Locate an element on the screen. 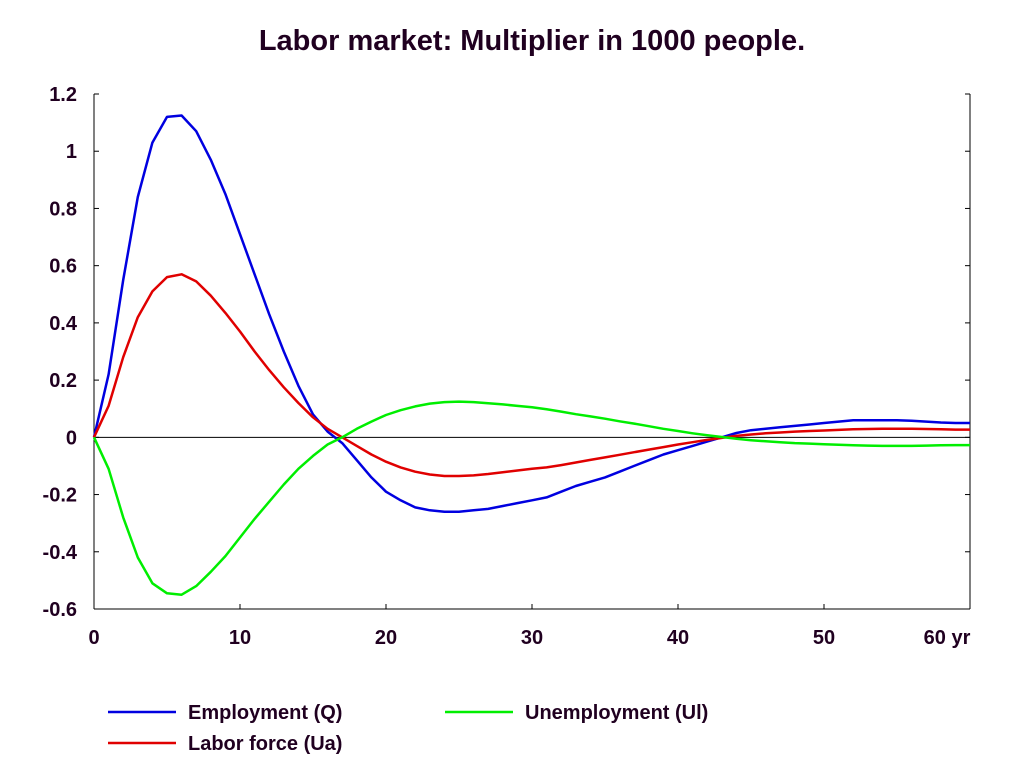 The height and width of the screenshot is (778, 1024). y-tick-label: 0 is located at coordinates (71, 438).